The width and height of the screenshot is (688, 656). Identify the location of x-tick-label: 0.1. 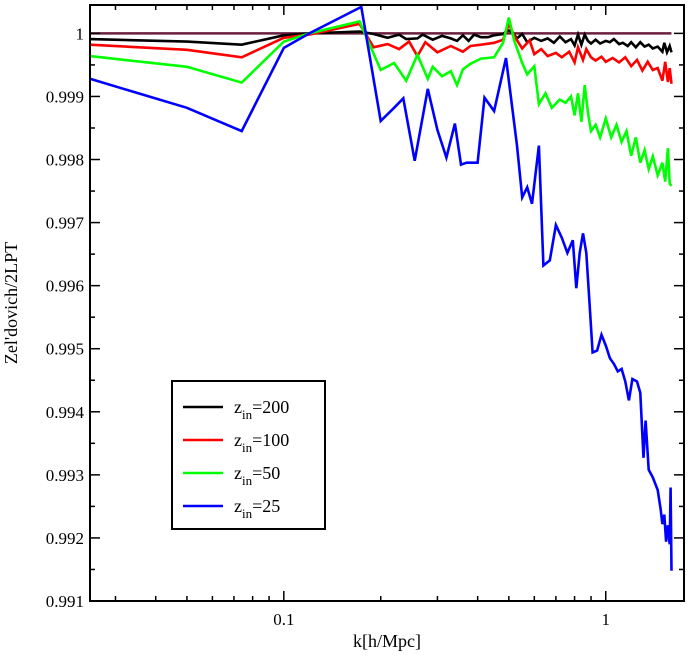
(283, 619).